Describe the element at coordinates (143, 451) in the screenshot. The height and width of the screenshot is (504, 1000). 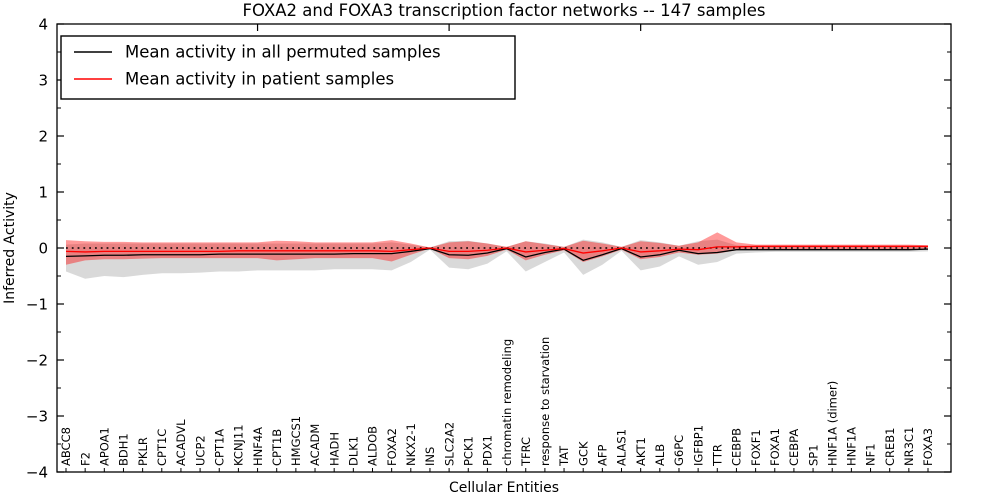
I see `x-tick-label: PKLR` at that location.